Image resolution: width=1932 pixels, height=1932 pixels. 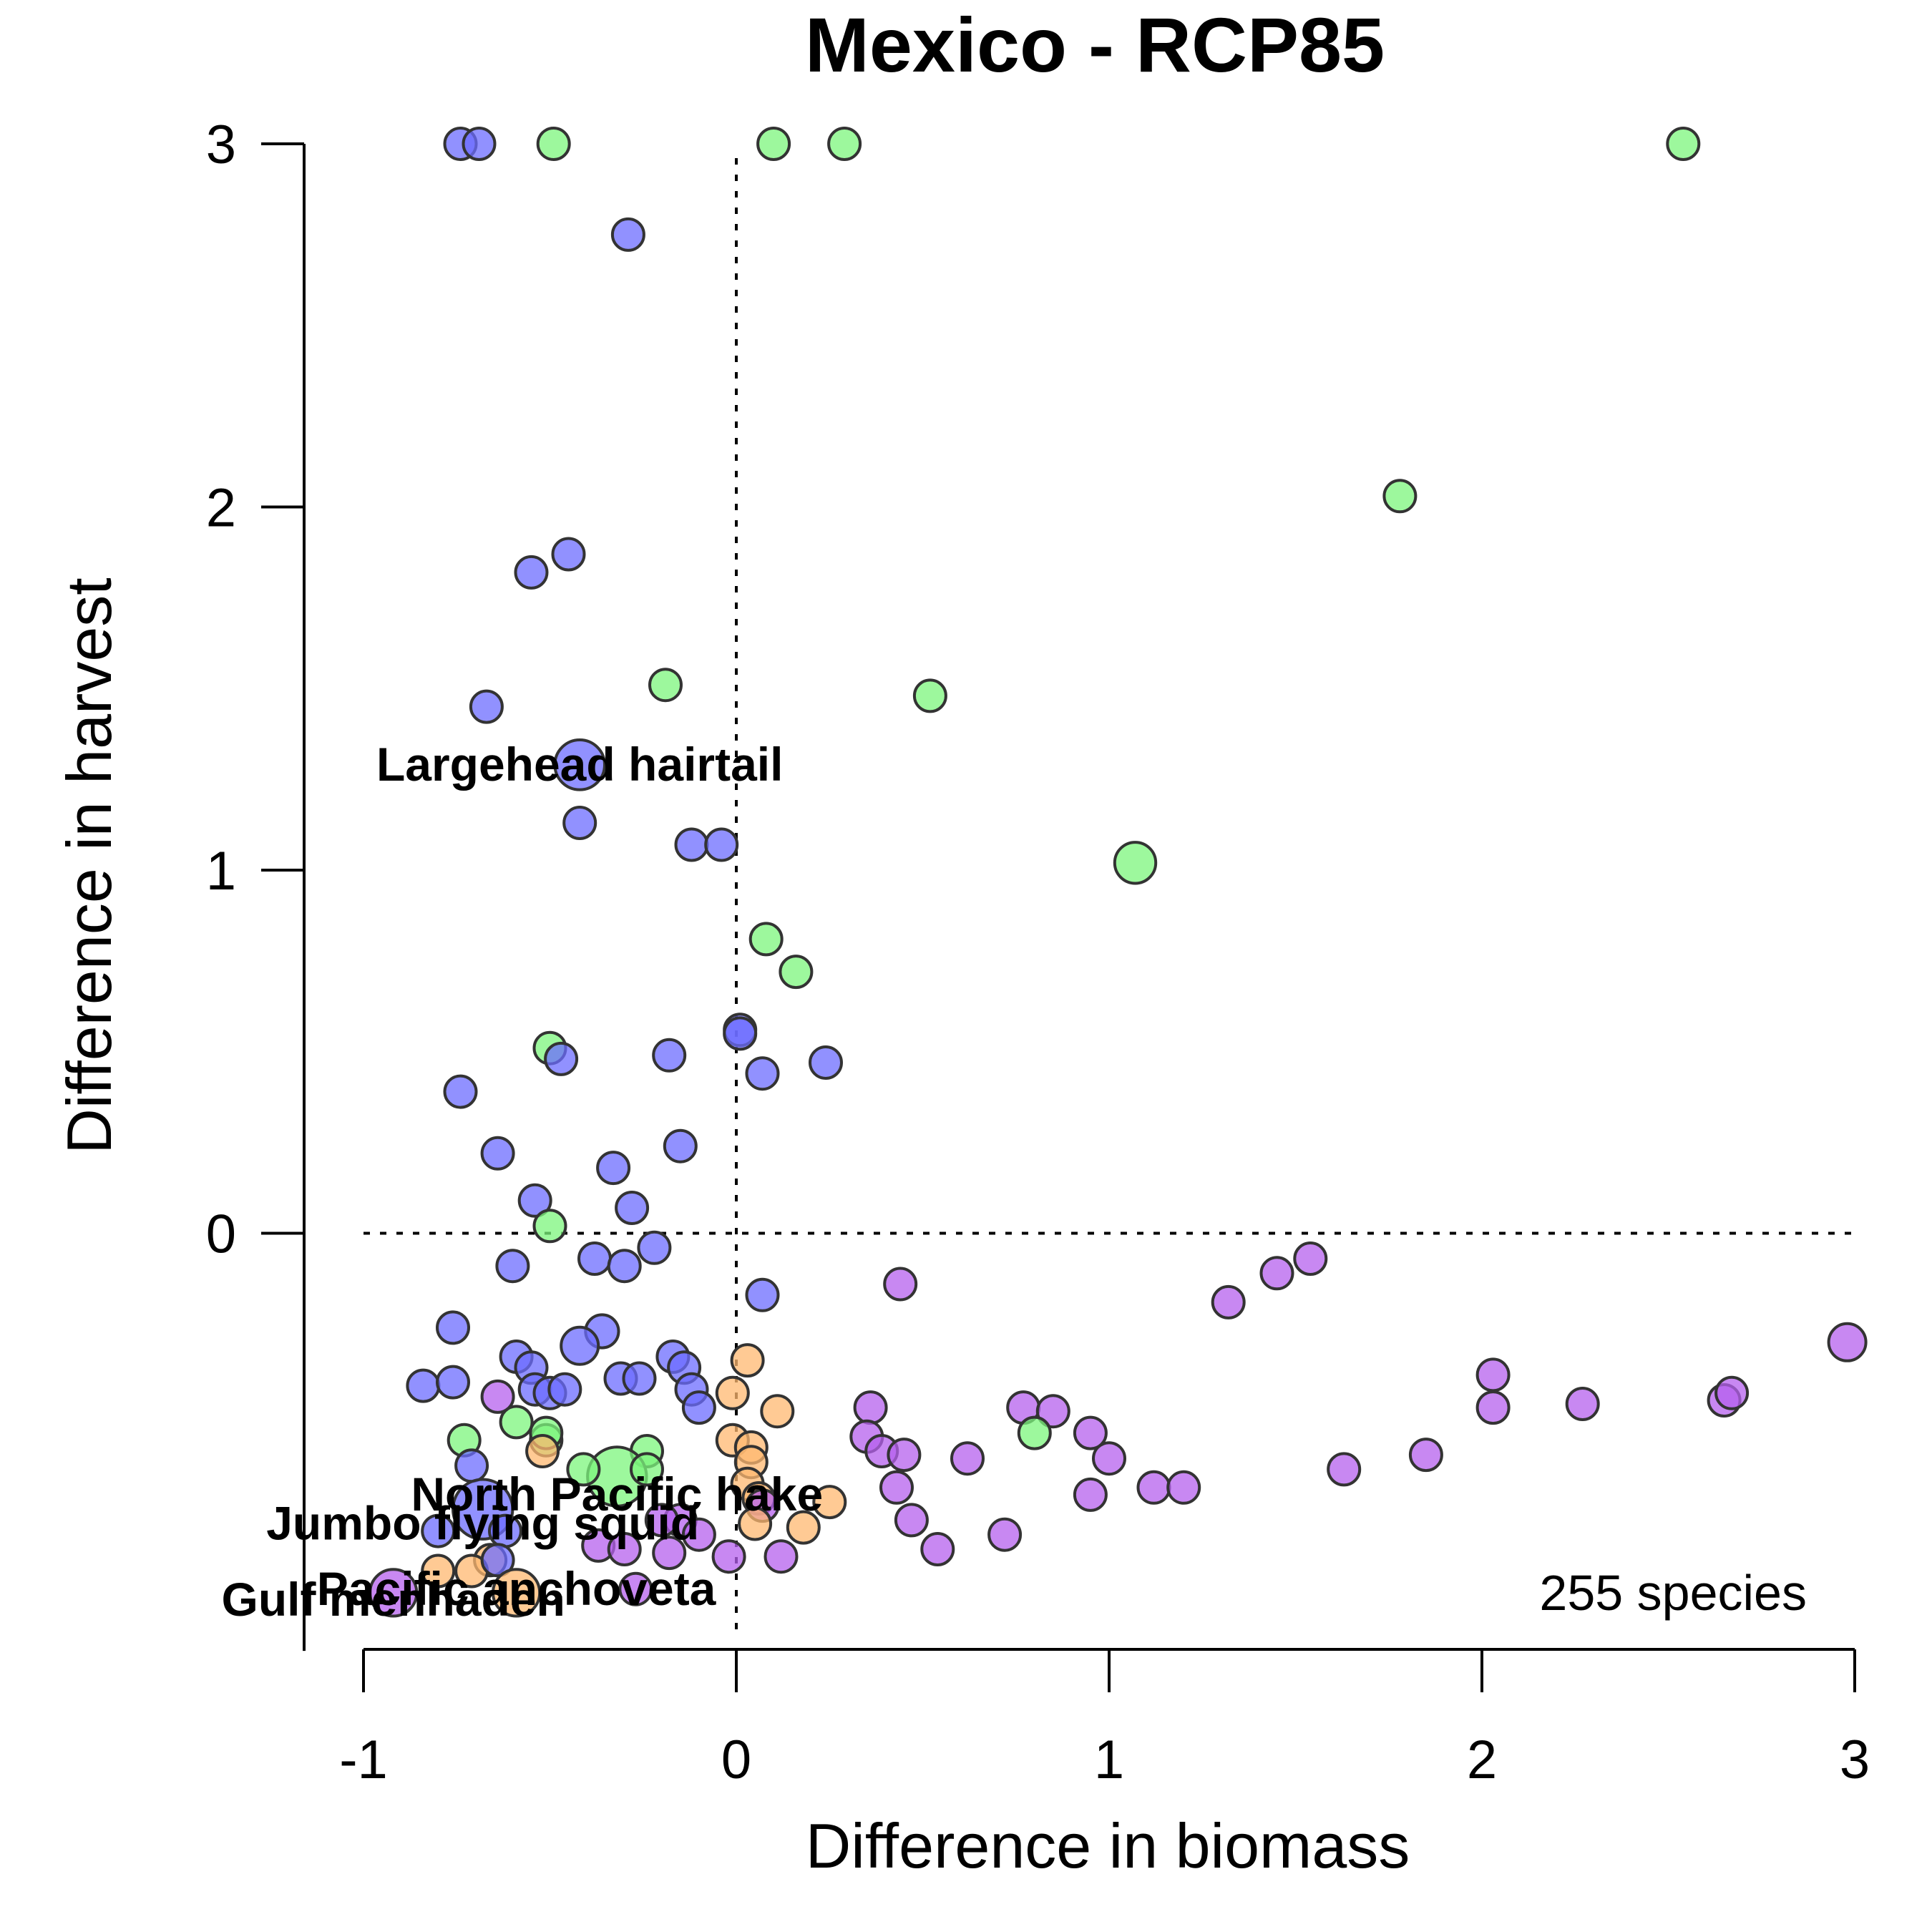 I want to click on point-label: Gulf menhaden, so click(x=393, y=1599).